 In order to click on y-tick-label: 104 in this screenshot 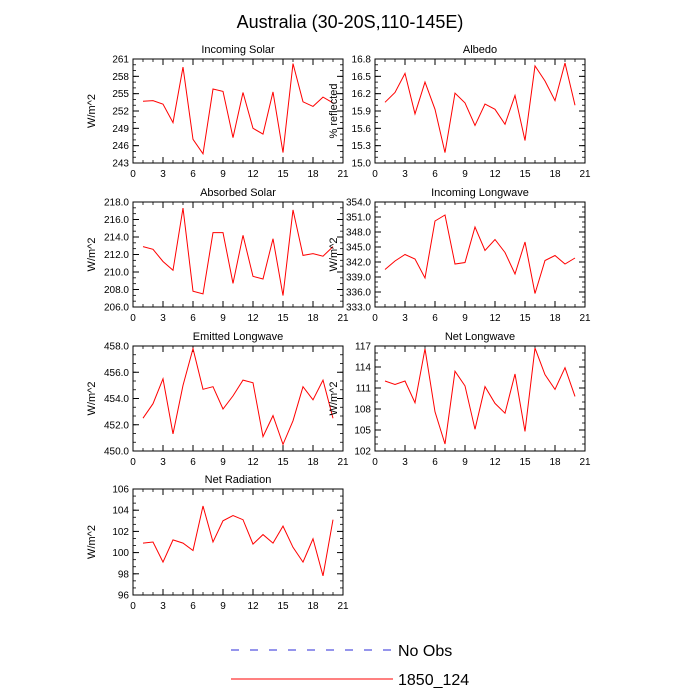, I will do `click(120, 511)`.